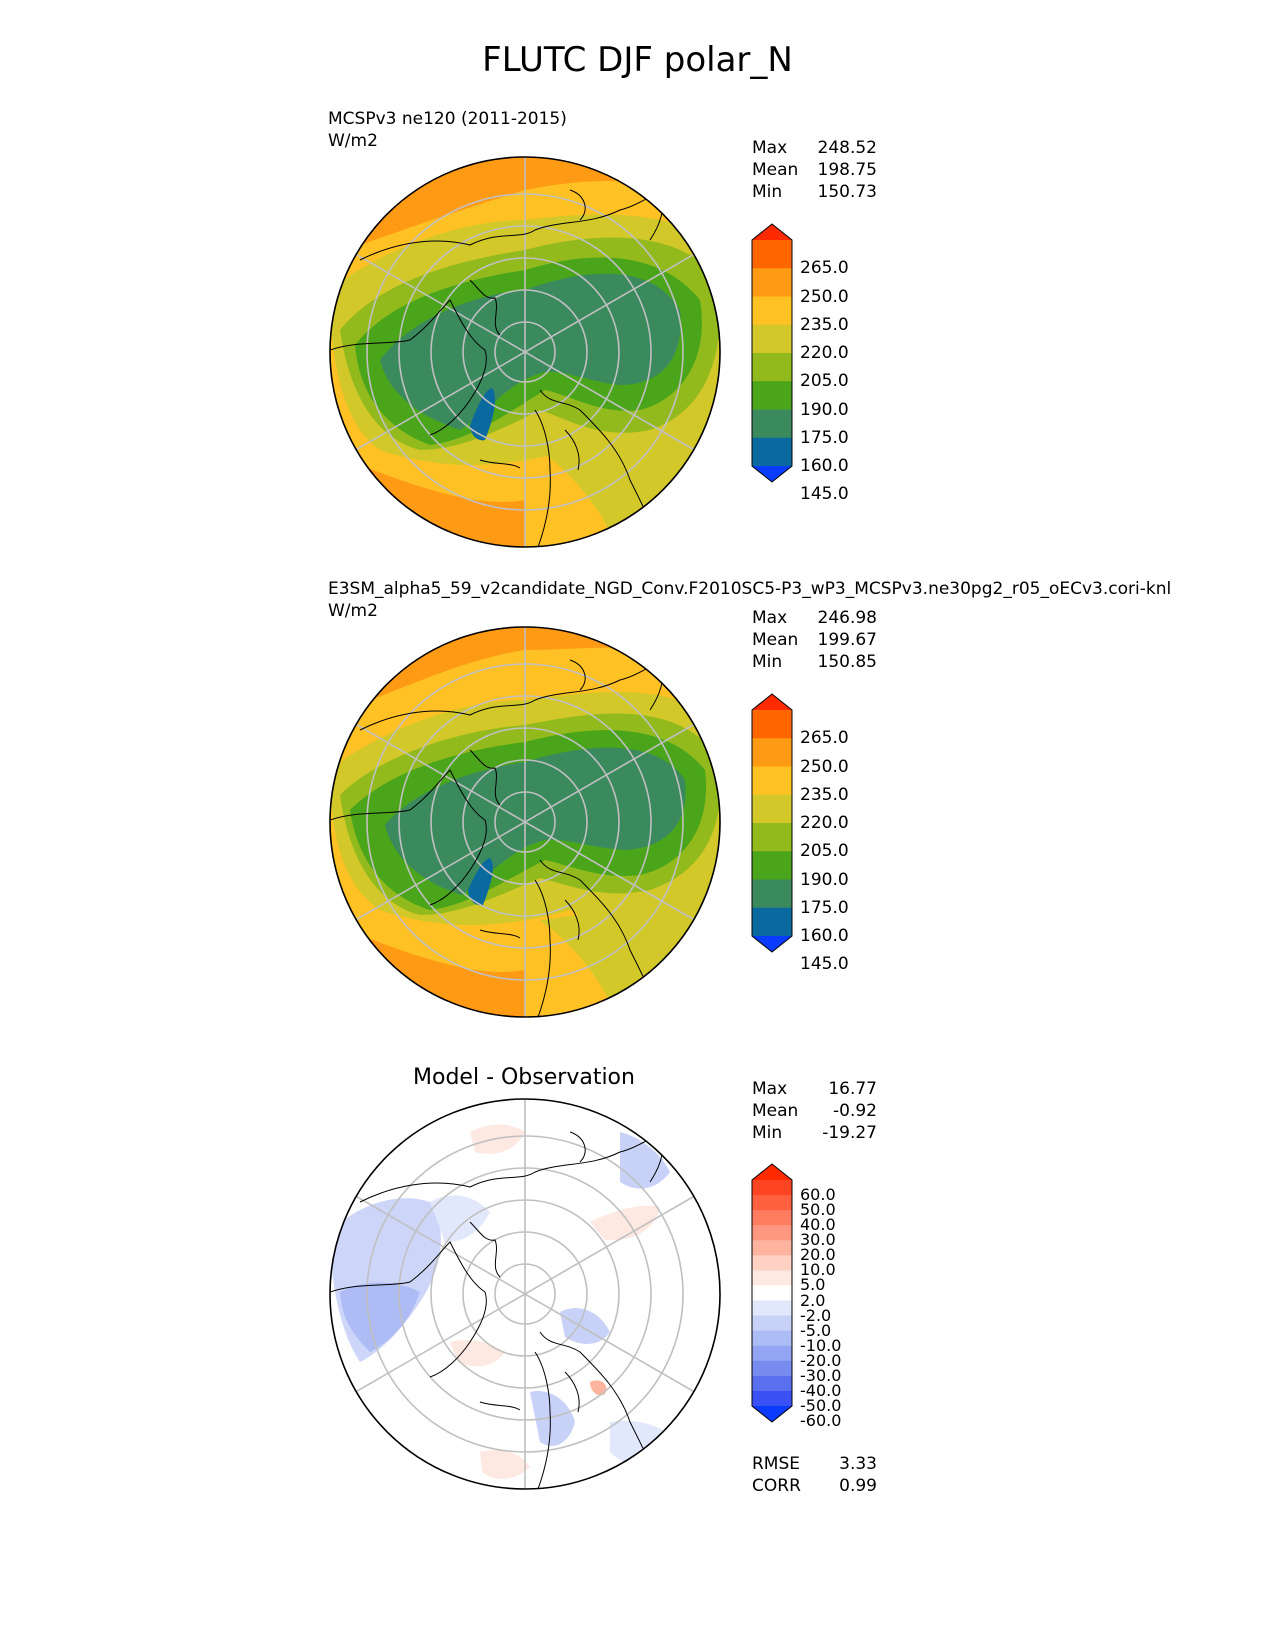 The image size is (1275, 1650). What do you see at coordinates (772, 1414) in the screenshot?
I see `diff-colorbar-bottom-cap` at bounding box center [772, 1414].